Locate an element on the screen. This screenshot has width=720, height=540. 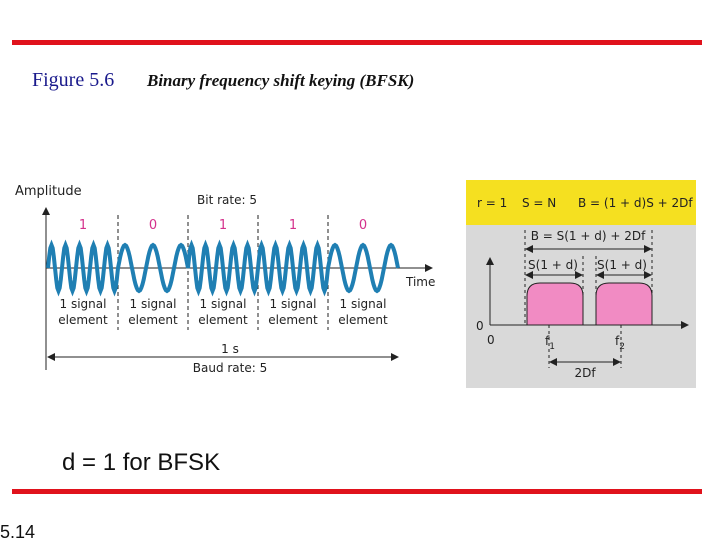
bit-rate: Bit rate: 5 is located at coordinates (227, 200).